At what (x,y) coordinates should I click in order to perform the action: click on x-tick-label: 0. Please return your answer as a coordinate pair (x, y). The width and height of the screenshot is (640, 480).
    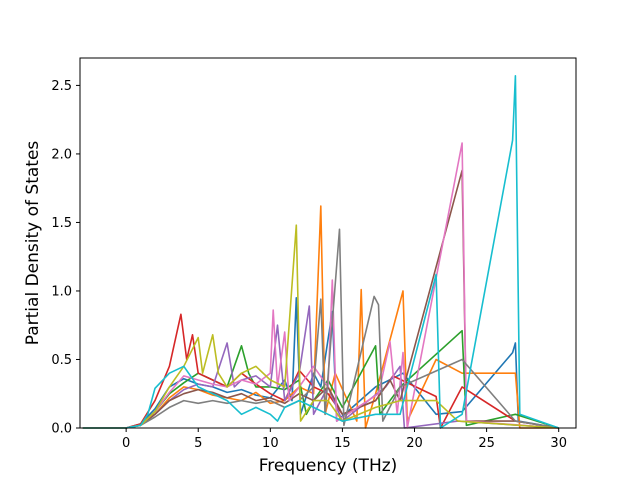
    Looking at the image, I should click on (126, 443).